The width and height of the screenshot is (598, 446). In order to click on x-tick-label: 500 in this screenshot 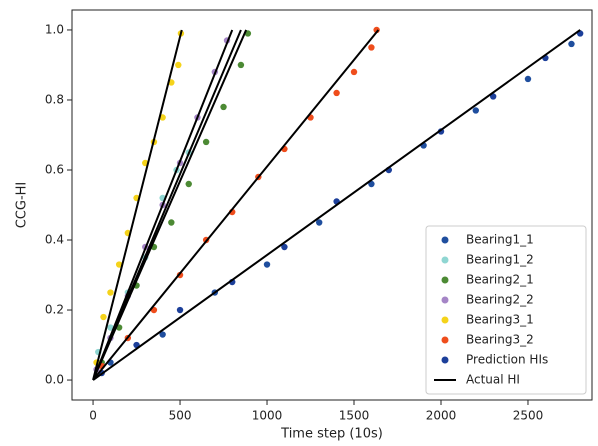, I will do `click(180, 416)`.